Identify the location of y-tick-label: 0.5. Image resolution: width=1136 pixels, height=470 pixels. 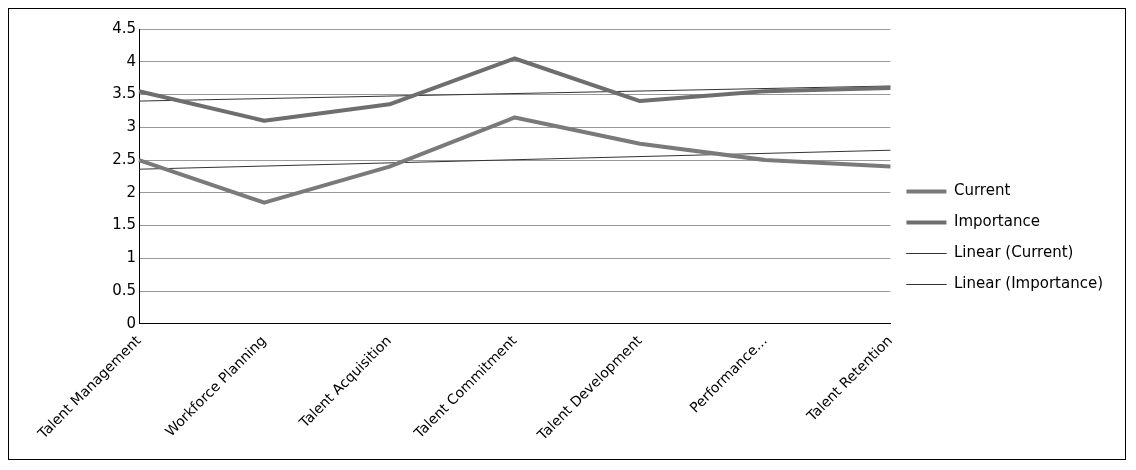
(124, 289).